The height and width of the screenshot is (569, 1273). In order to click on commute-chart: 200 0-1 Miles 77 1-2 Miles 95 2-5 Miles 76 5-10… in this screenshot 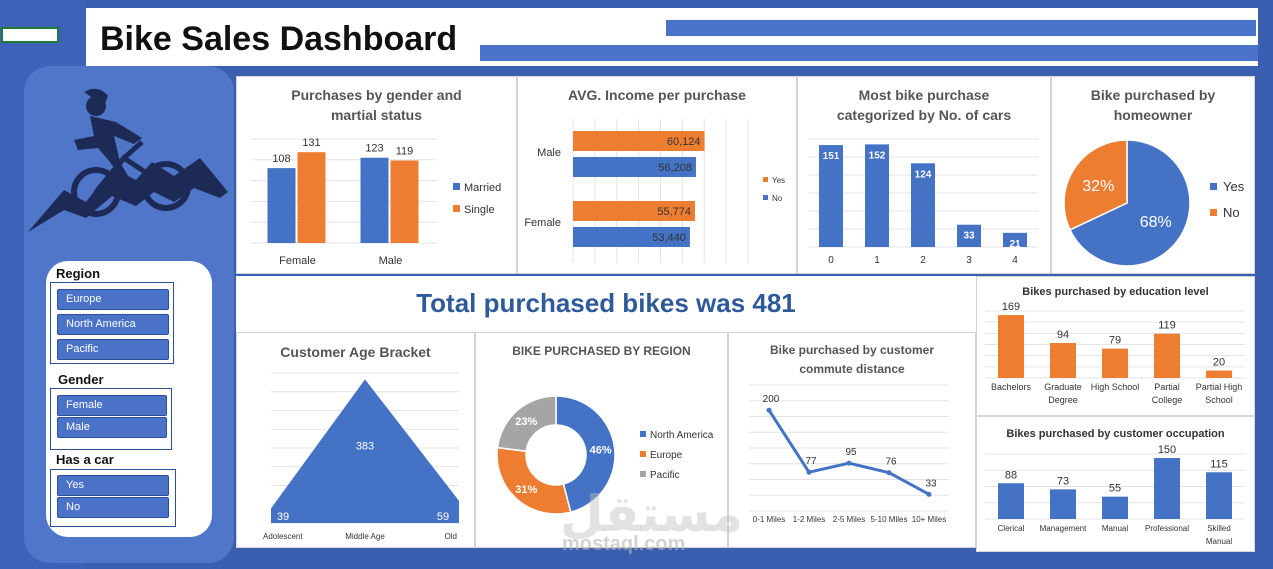, I will do `click(849, 454)`.